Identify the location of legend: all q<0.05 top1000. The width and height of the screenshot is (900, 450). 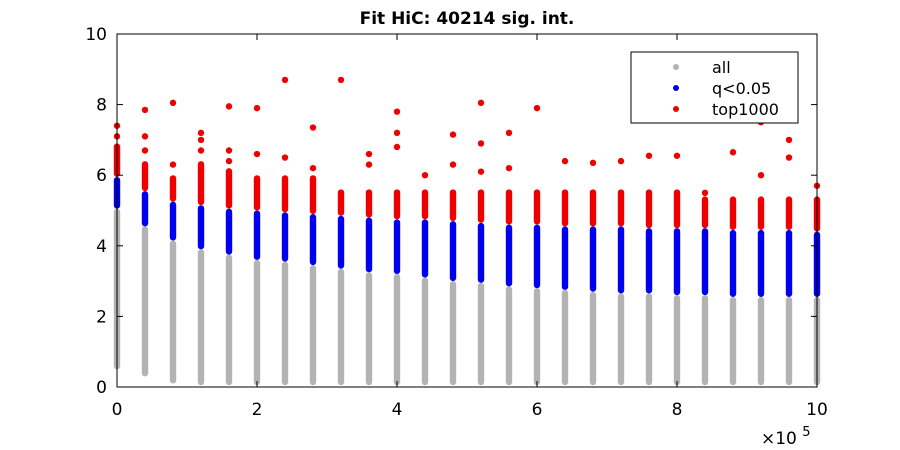
(714, 87).